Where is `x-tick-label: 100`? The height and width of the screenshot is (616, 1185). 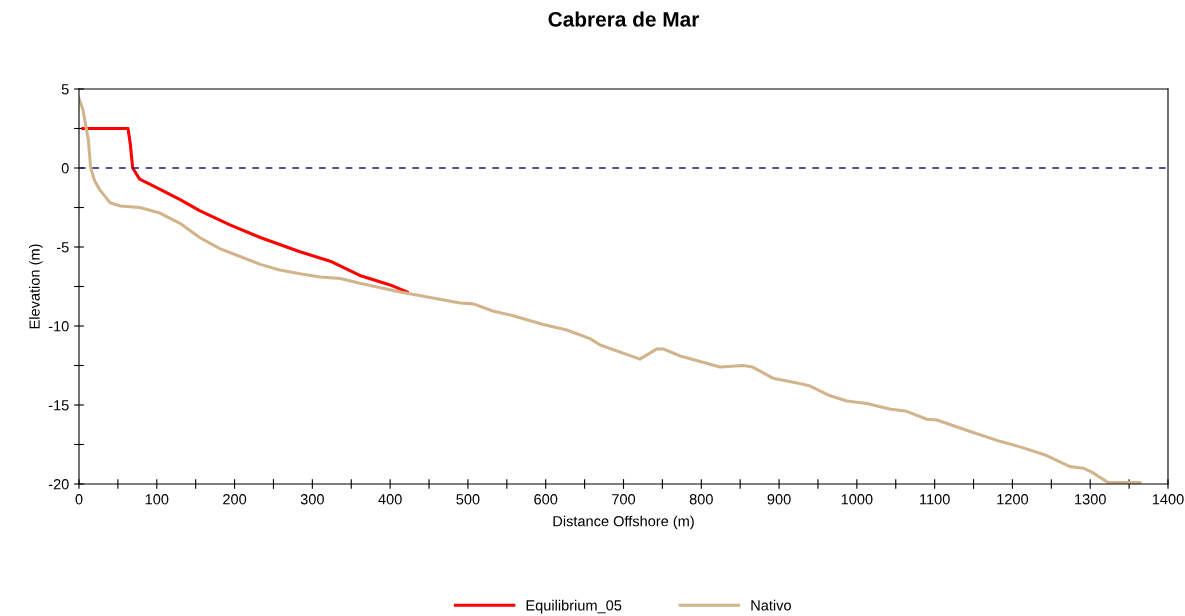 x-tick-label: 100 is located at coordinates (157, 499).